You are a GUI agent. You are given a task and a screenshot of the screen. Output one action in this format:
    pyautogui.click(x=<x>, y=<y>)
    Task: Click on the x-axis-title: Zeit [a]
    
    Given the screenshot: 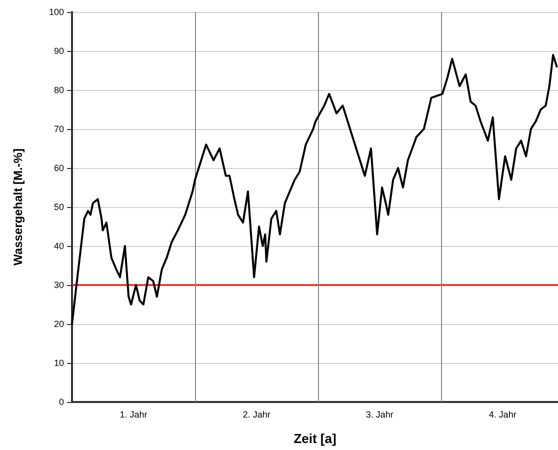 What is the action you would take?
    pyautogui.click(x=315, y=438)
    